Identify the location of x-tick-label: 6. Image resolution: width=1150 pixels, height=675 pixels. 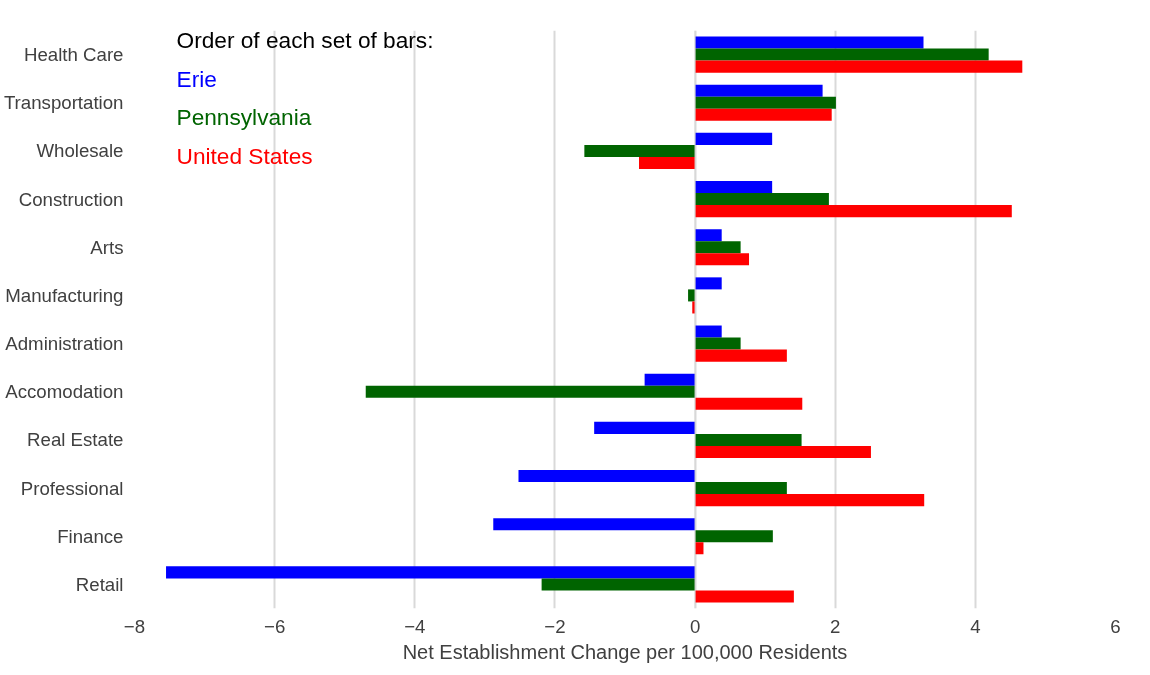
(1115, 626).